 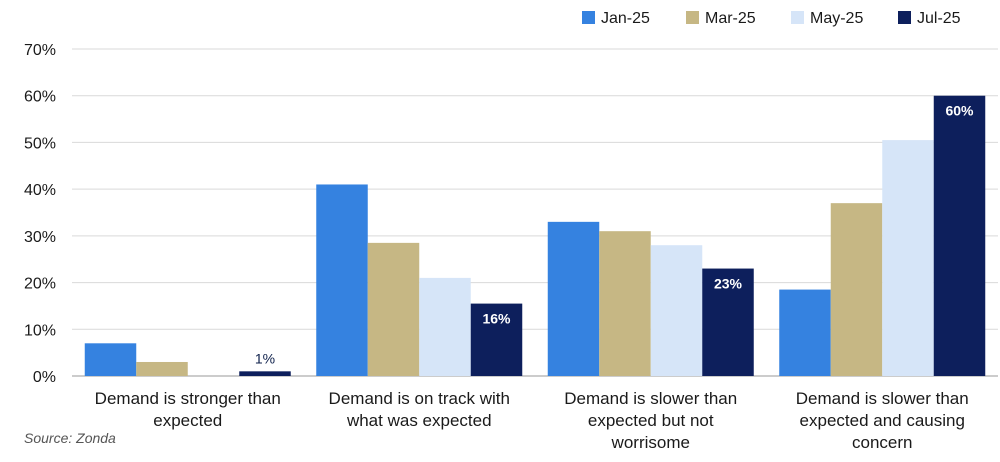 I want to click on legend-item-may-25: May-25, so click(x=827, y=18).